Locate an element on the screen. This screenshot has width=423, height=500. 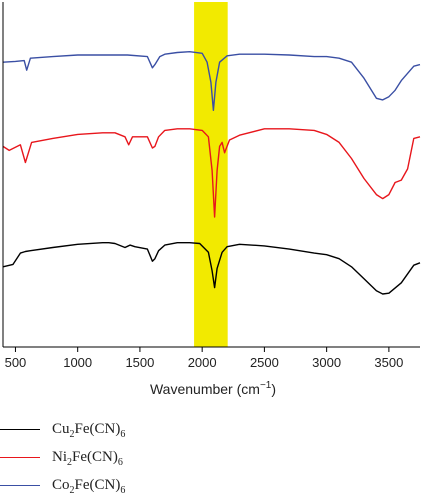
legend-label: Co2Fe(CN)6 is located at coordinates (89, 486).